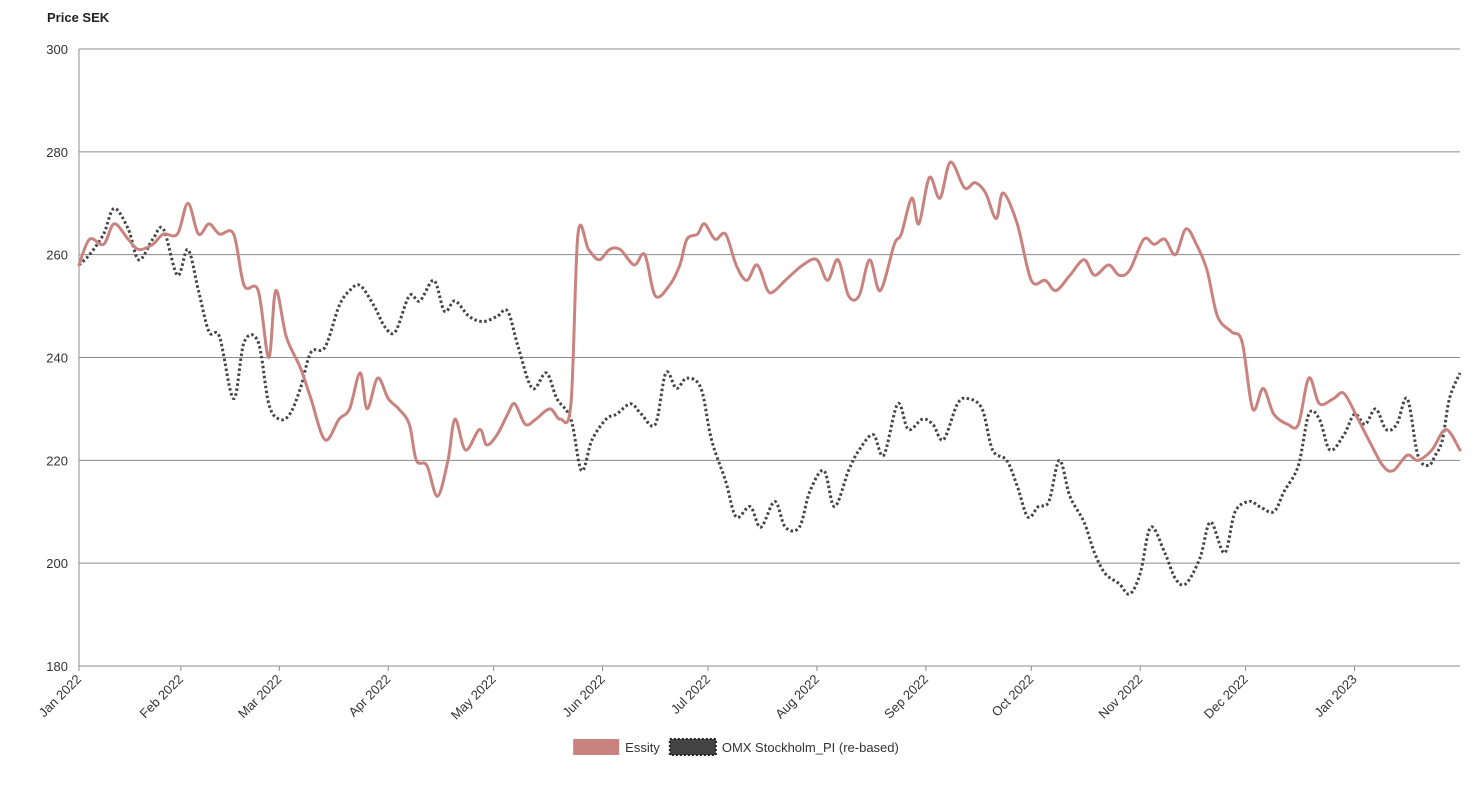 The image size is (1476, 803). I want to click on y-tick-label: 200, so click(57, 563).